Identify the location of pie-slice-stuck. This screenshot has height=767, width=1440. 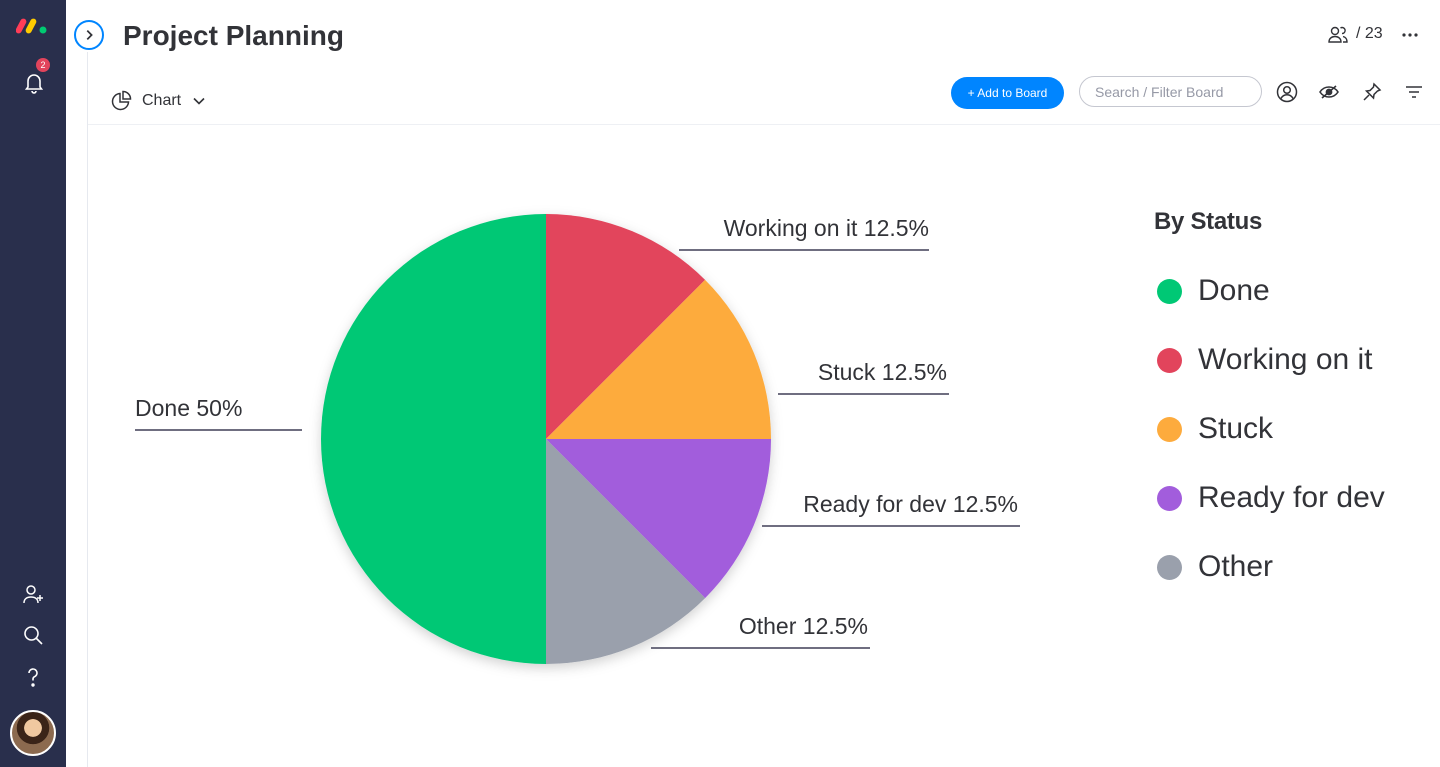
(658, 359).